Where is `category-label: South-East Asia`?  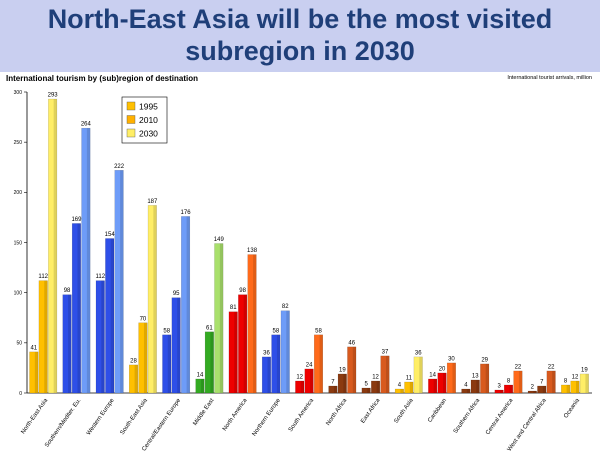
category-label: South-East Asia is located at coordinates (135, 416).